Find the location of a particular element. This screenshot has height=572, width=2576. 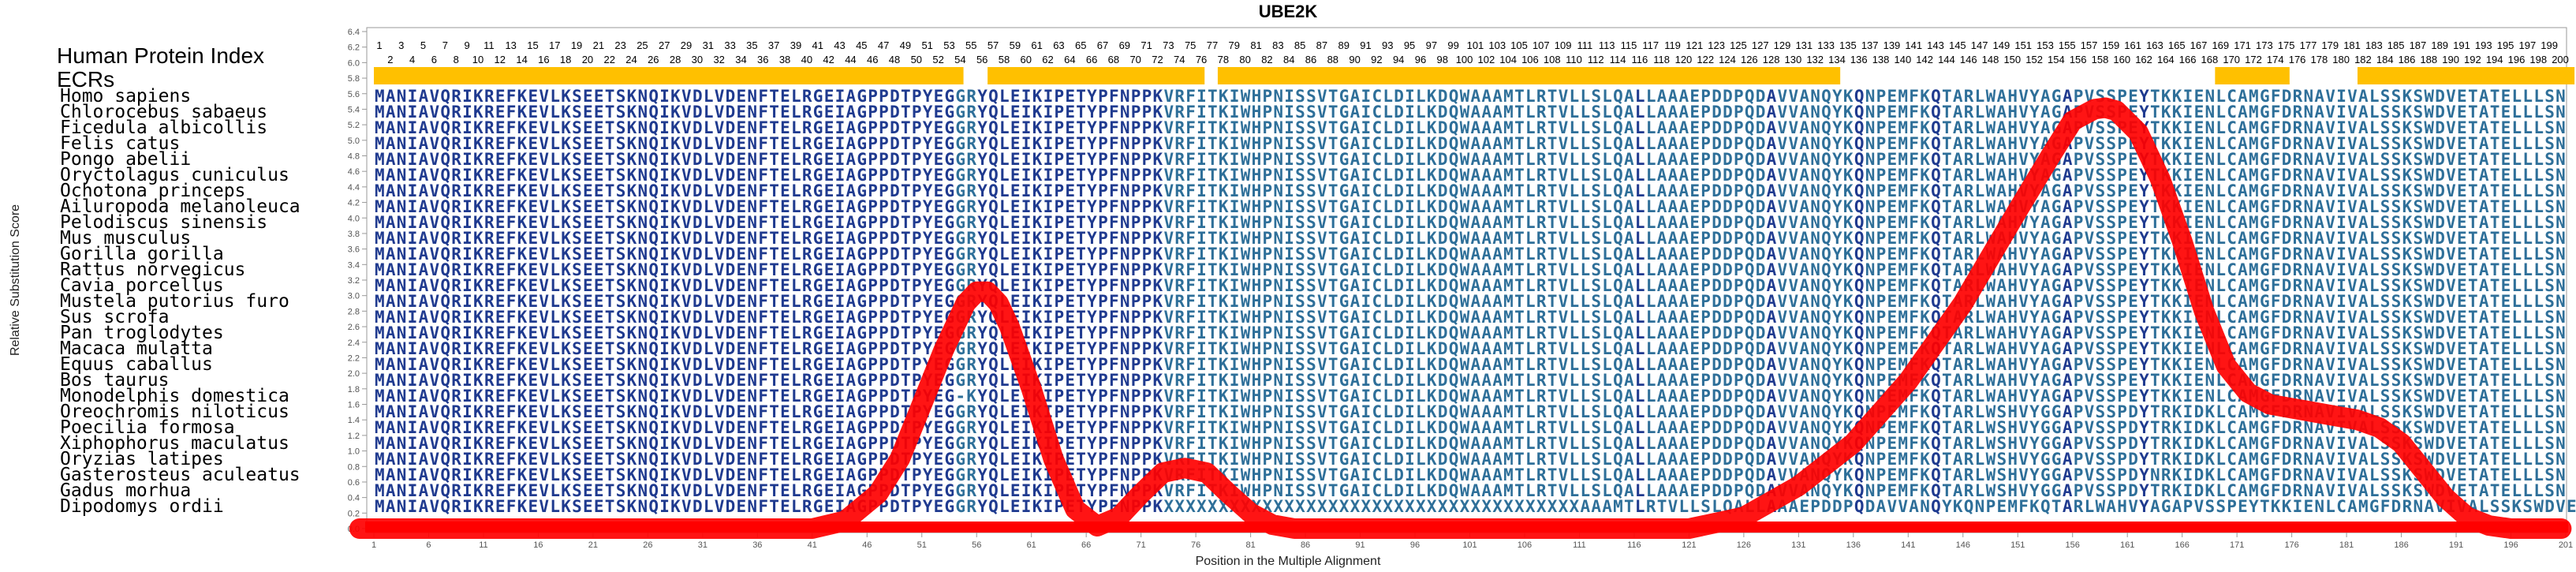

index-number: 175 is located at coordinates (2286, 45).